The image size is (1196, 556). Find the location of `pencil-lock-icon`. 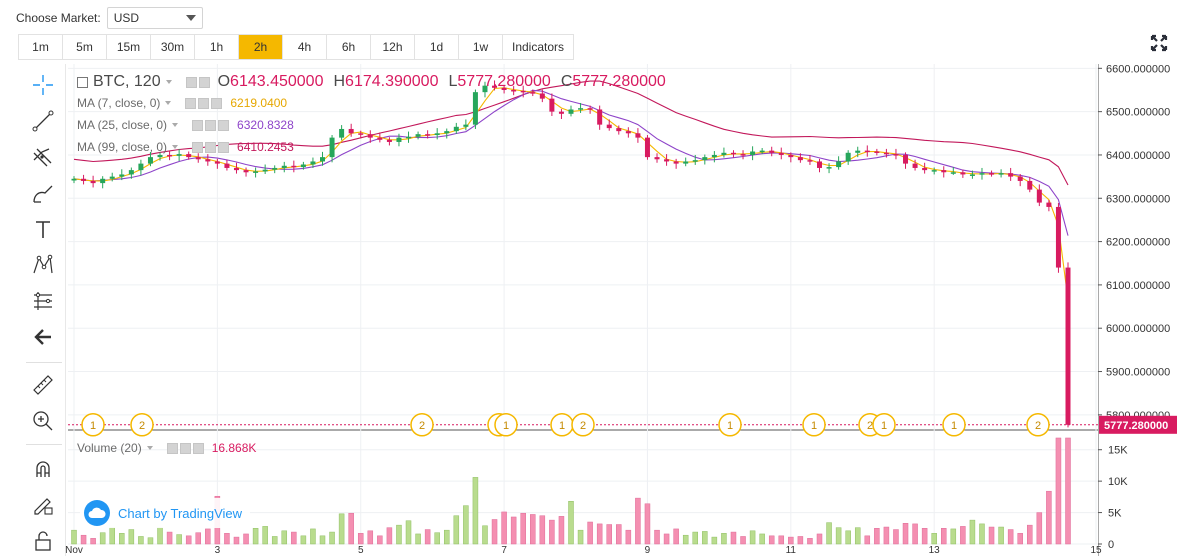

pencil-lock-icon is located at coordinates (43, 506).